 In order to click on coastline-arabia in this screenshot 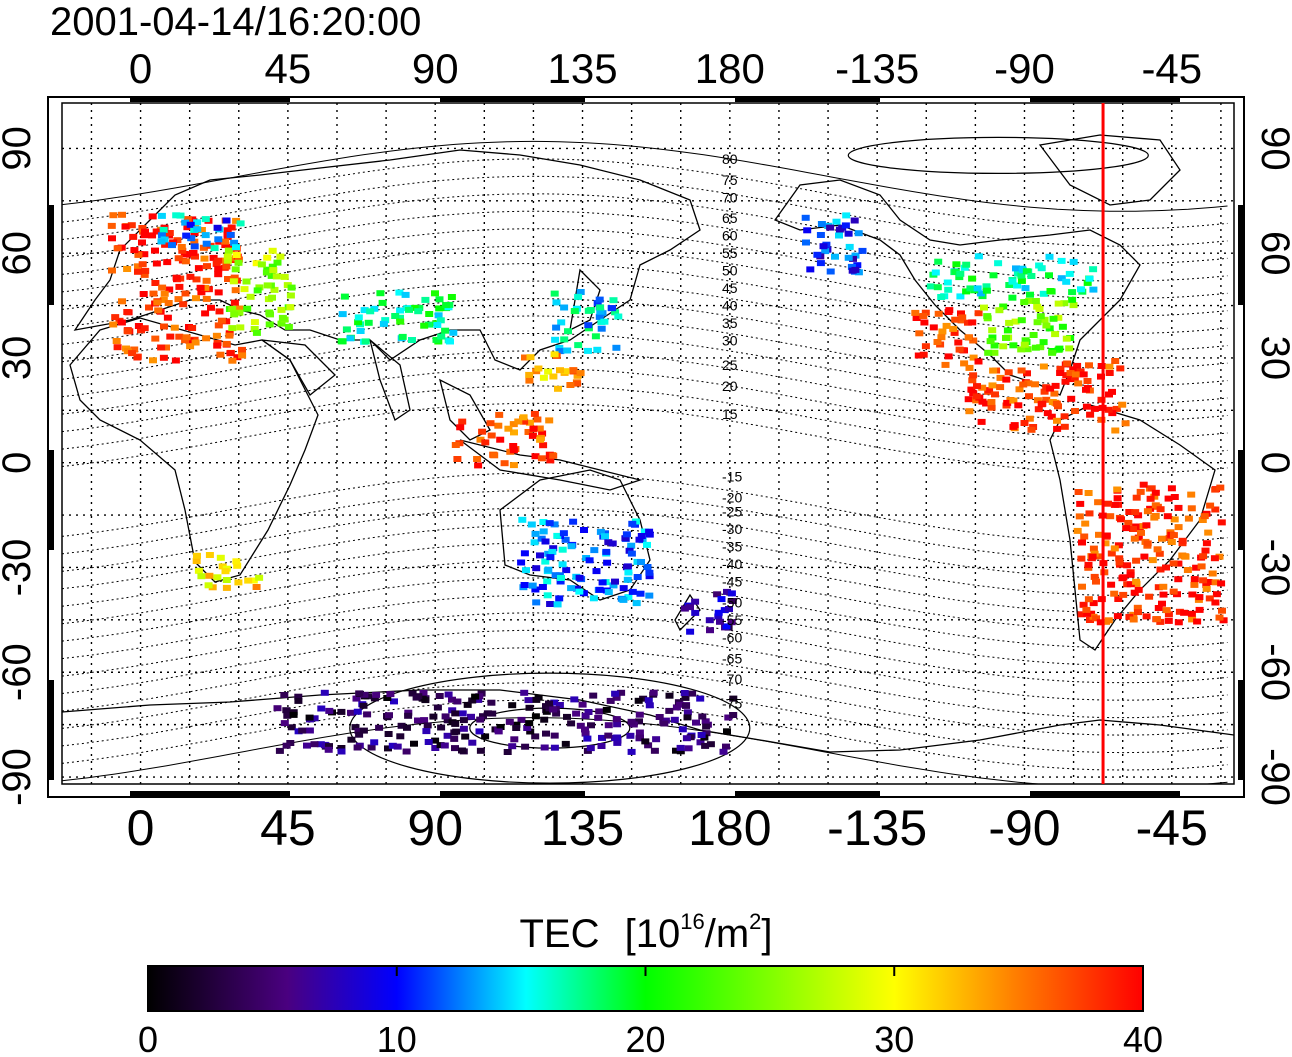, I will do `click(298, 367)`.